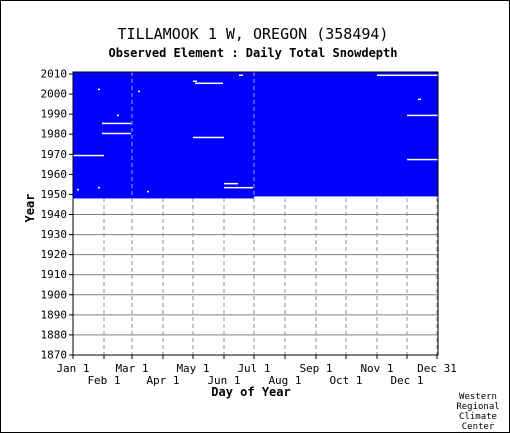 This screenshot has height=433, width=510. Describe the element at coordinates (345, 380) in the screenshot. I see `x-tick-label-274: Oct 1` at that location.